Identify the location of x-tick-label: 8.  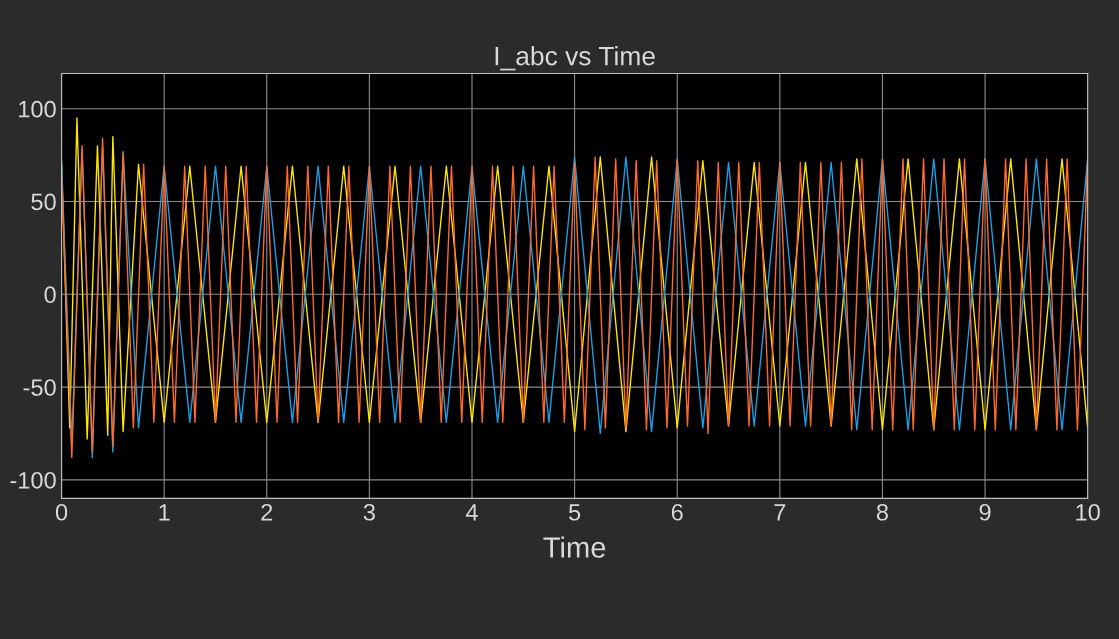
(882, 512).